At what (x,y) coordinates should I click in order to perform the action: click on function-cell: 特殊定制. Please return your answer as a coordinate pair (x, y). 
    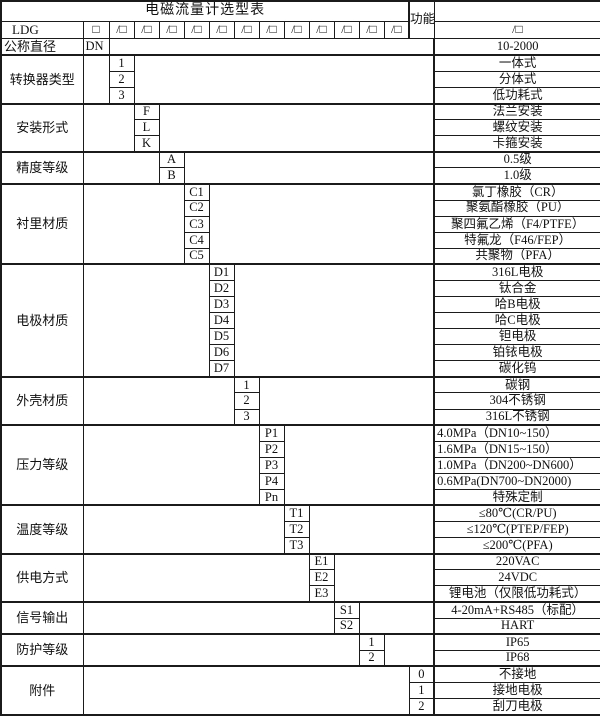
    Looking at the image, I should click on (516, 497).